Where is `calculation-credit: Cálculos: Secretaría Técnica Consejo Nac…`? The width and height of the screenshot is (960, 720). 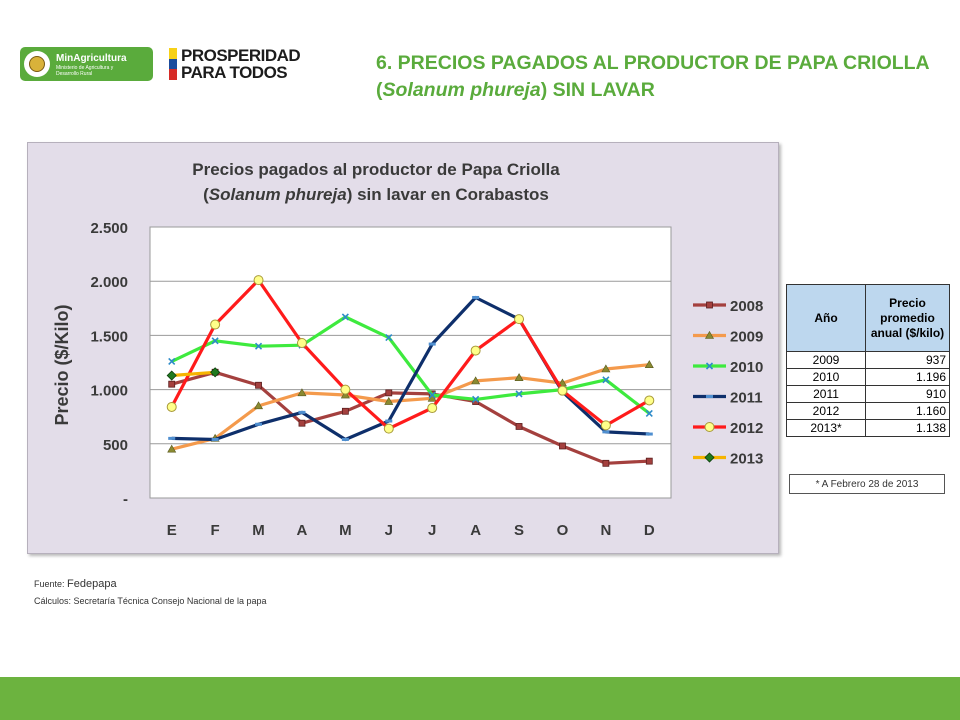
calculation-credit: Cálculos: Secretaría Técnica Consejo Nac… is located at coordinates (150, 601).